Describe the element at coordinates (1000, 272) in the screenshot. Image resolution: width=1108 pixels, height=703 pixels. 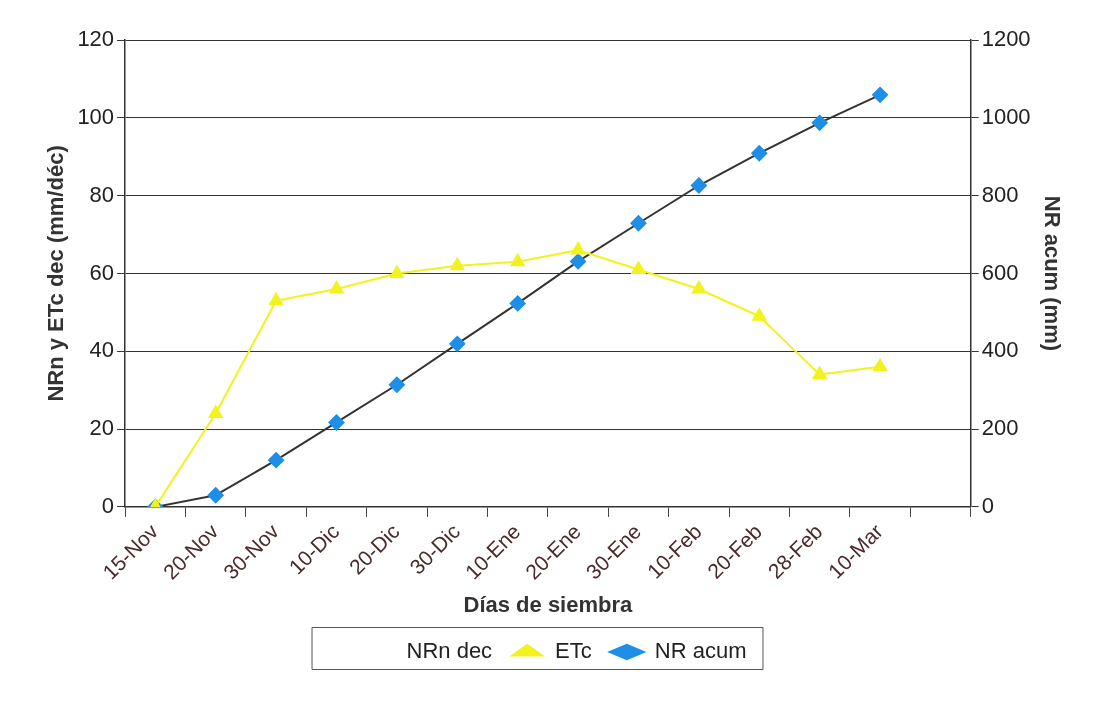
I see `y2-tick-label: 600` at that location.